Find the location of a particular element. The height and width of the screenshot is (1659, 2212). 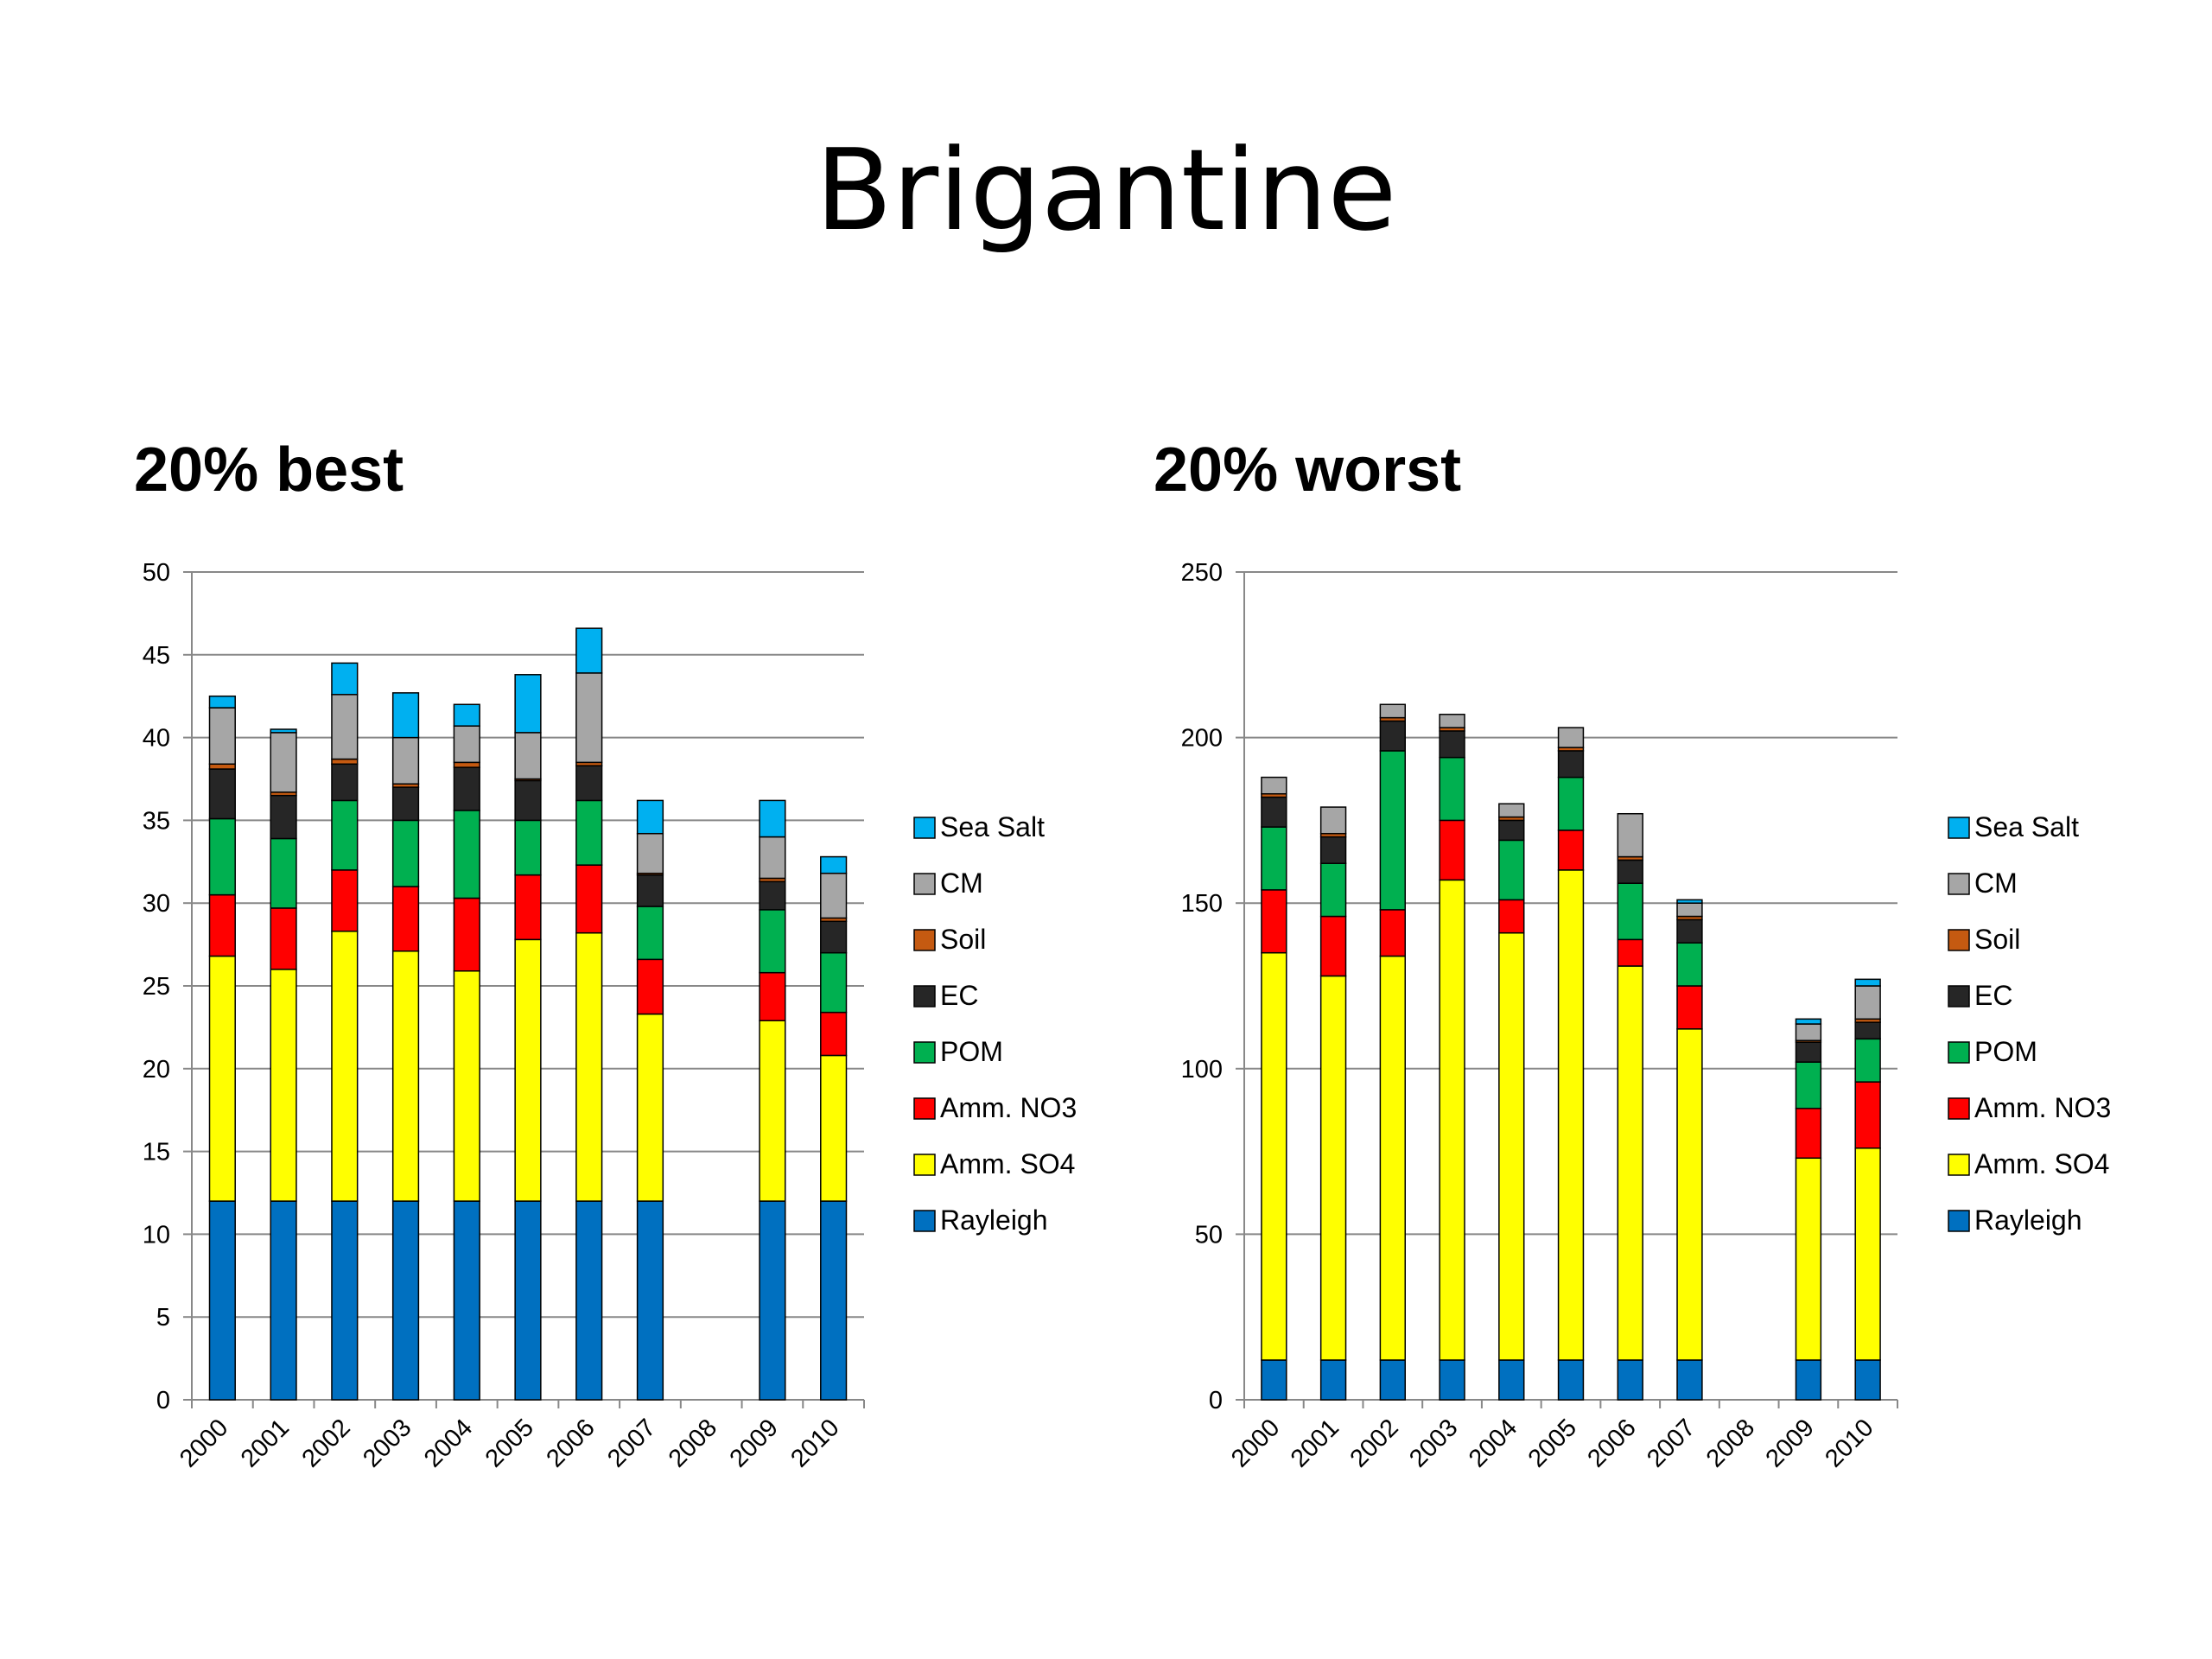

bar-soil-2004 is located at coordinates (466, 764).